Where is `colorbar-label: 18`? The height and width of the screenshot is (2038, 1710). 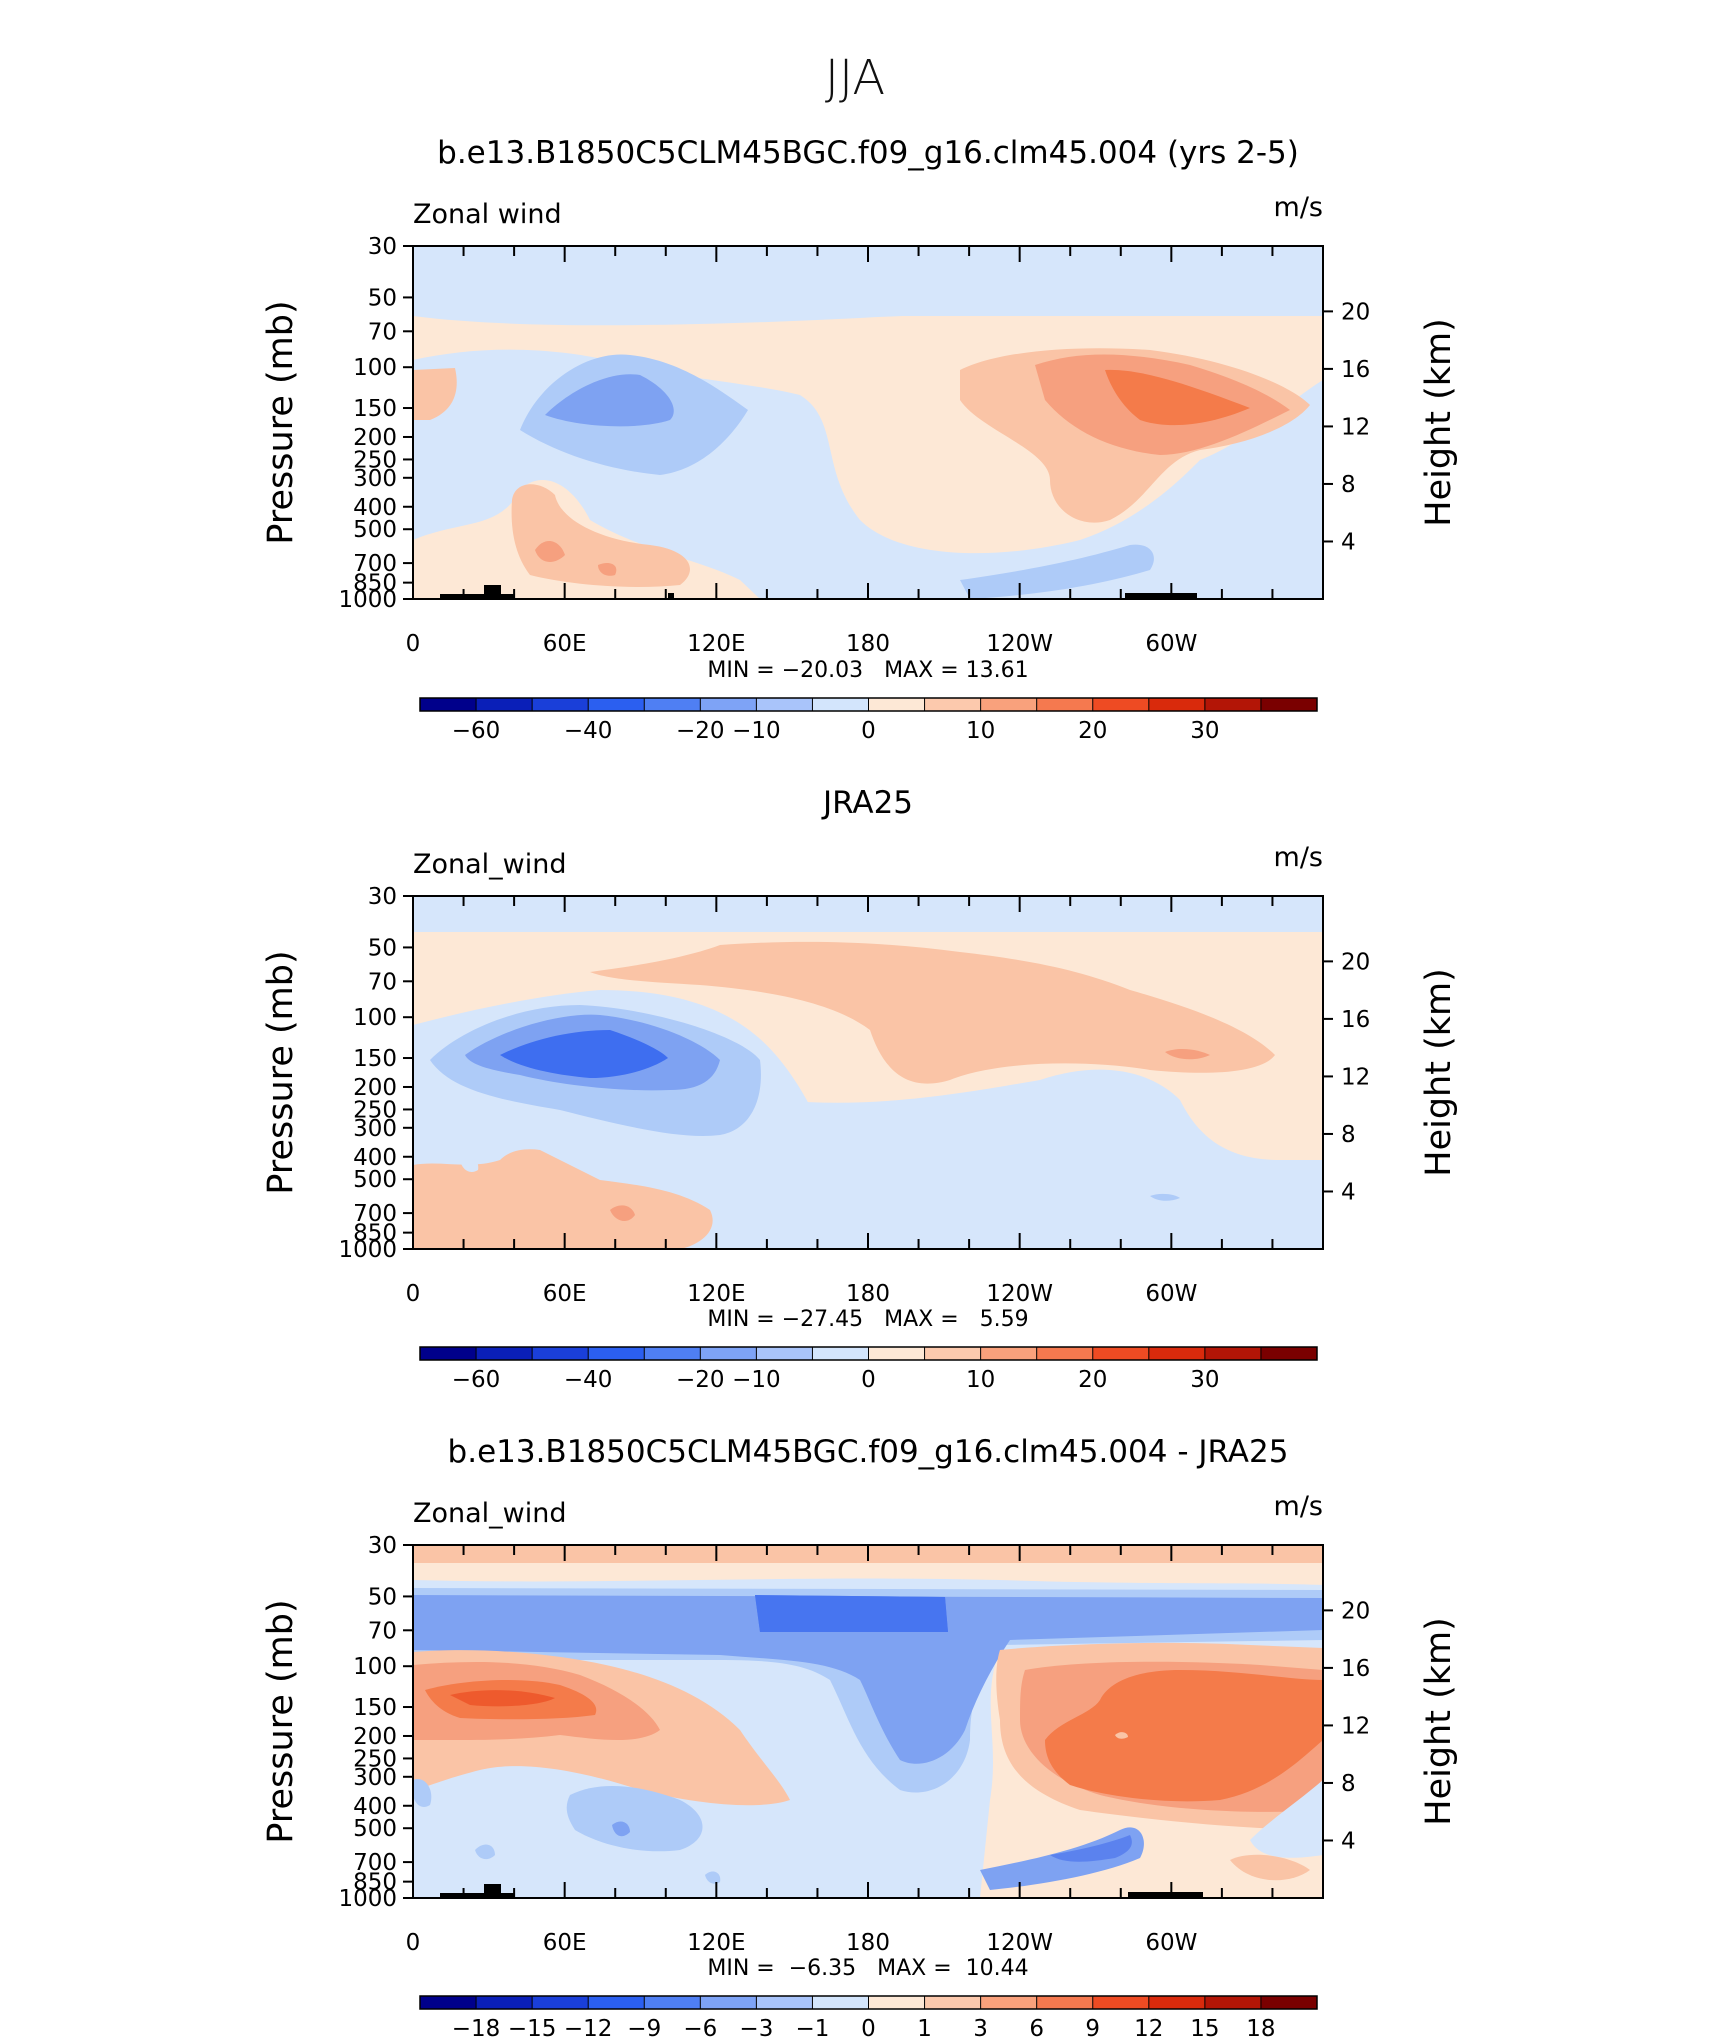
colorbar-label: 18 is located at coordinates (1260, 2027).